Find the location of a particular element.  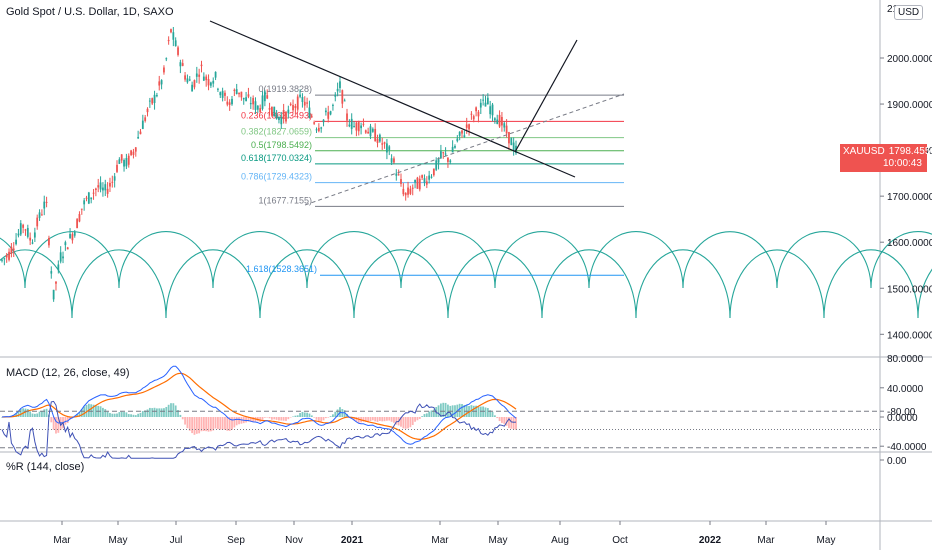

macd-tick-label: -40.0000 is located at coordinates (907, 447).